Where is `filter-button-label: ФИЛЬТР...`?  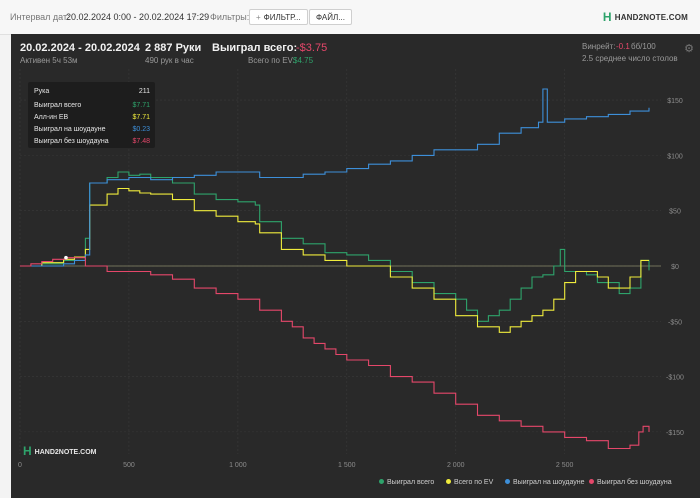 filter-button-label: ФИЛЬТР... is located at coordinates (282, 17).